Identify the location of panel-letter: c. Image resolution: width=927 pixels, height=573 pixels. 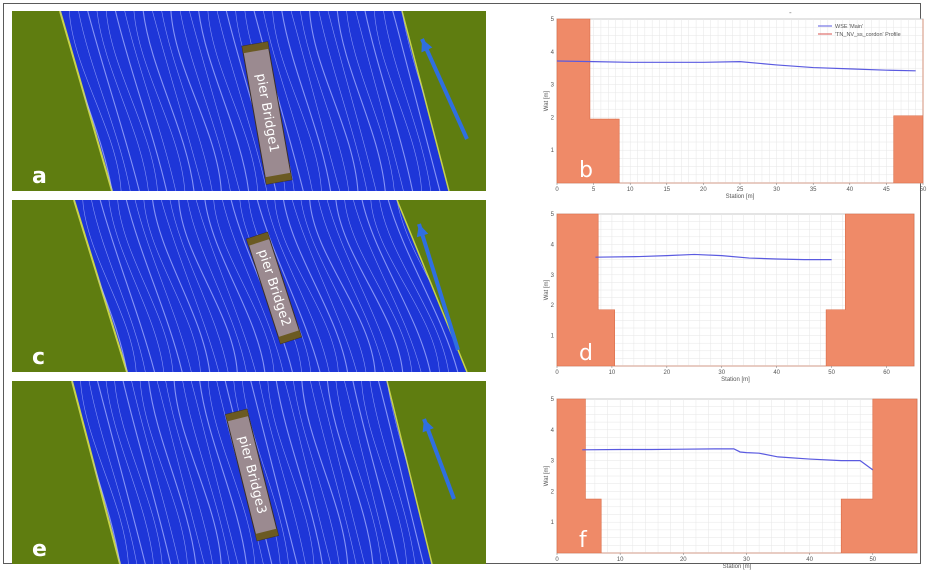
(39, 357).